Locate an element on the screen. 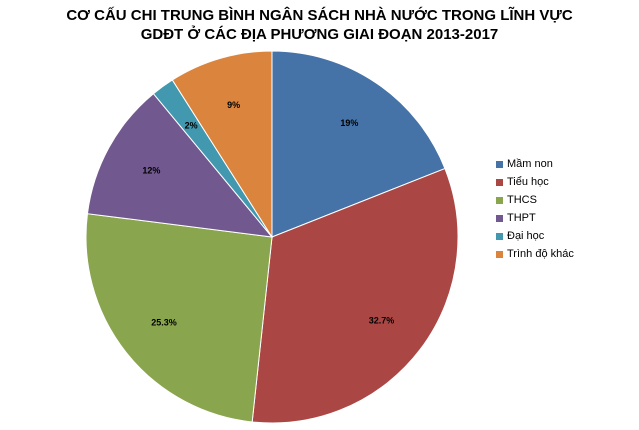 The width and height of the screenshot is (639, 430). legend-label: THCS is located at coordinates (522, 200).